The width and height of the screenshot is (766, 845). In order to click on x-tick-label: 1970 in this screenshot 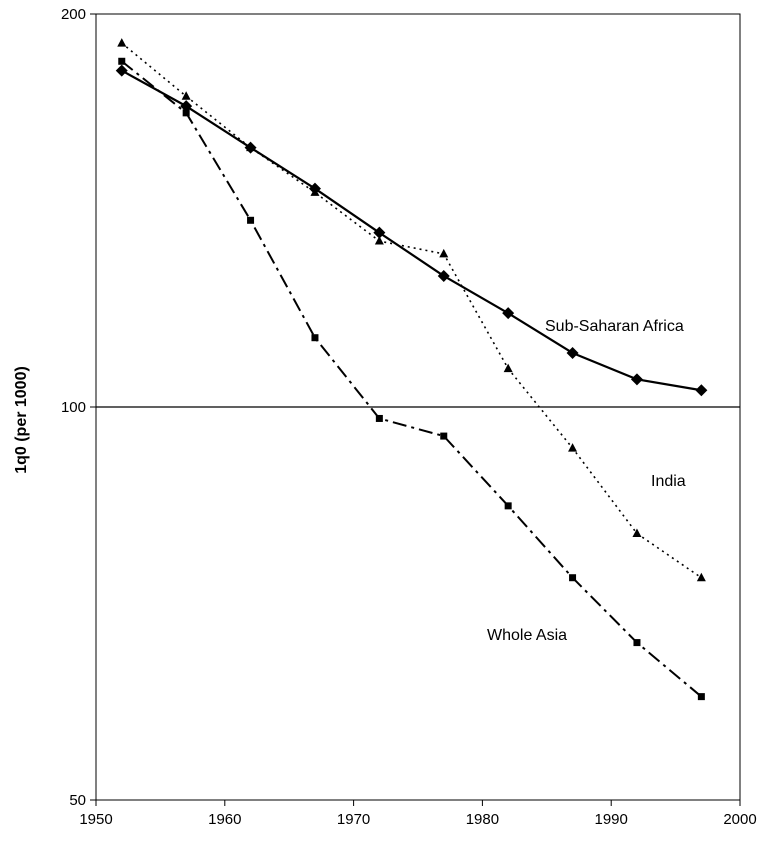, I will do `click(353, 819)`.